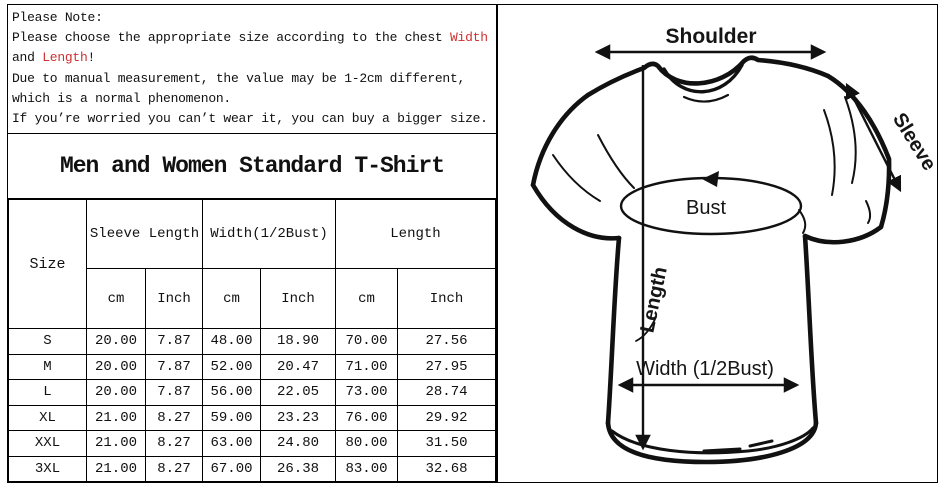 The height and width of the screenshot is (490, 941). What do you see at coordinates (446, 392) in the screenshot?
I see `measurement-cell: 28.74` at bounding box center [446, 392].